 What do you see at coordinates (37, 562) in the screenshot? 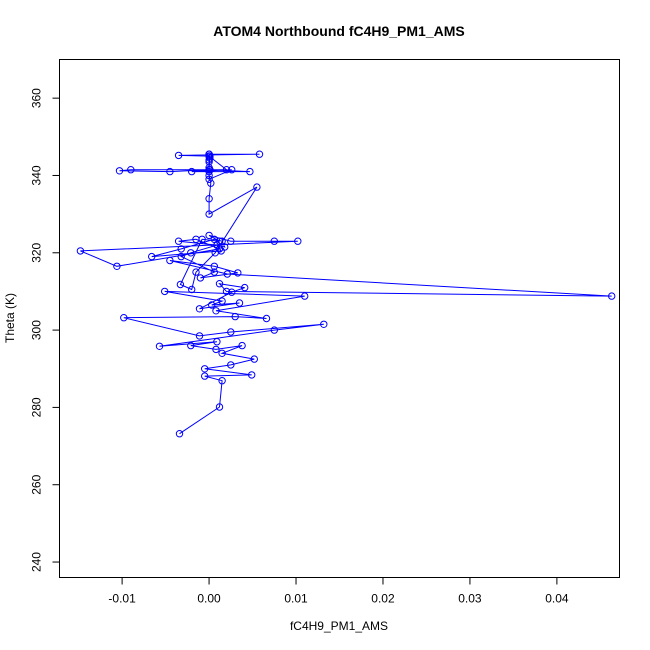
I see `y-tick-label: 240` at bounding box center [37, 562].